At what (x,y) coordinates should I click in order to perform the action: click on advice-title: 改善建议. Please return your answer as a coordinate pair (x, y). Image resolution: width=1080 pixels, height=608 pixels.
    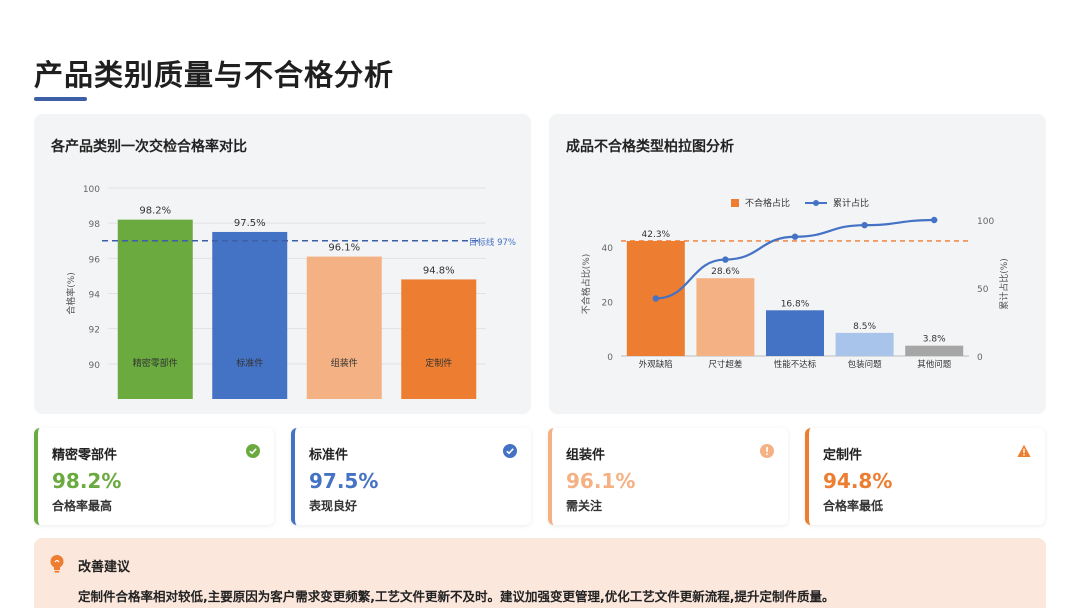
    Looking at the image, I should click on (104, 567).